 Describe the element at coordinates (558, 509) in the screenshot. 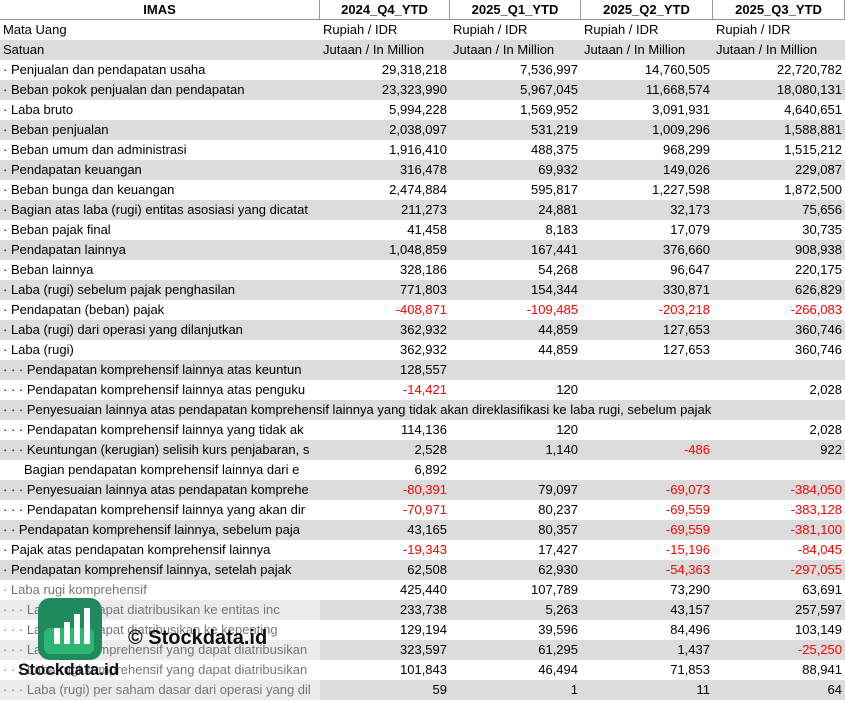

I see `cell-value: 80,237` at that location.